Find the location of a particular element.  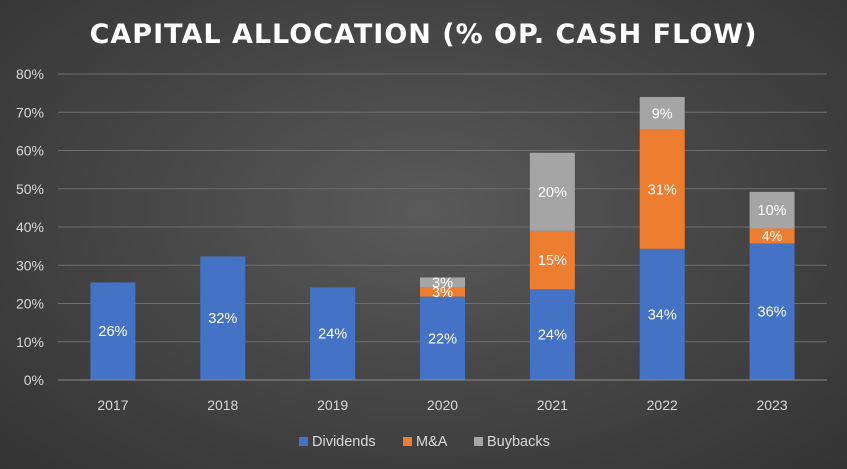

bar-buybacks-2020 is located at coordinates (442, 282).